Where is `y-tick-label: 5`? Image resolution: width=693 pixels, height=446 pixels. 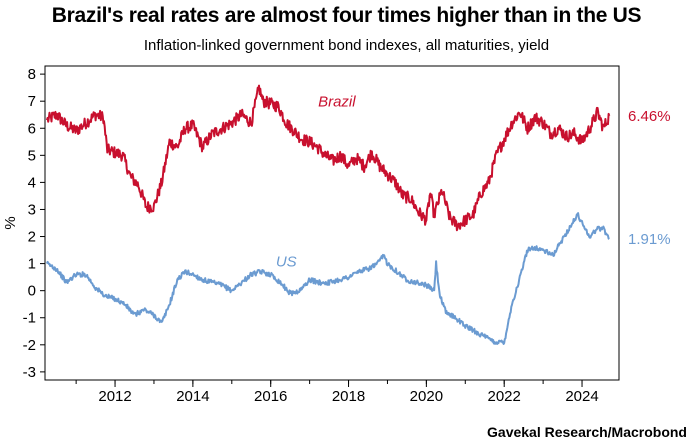
y-tick-label: 5 is located at coordinates (32, 155).